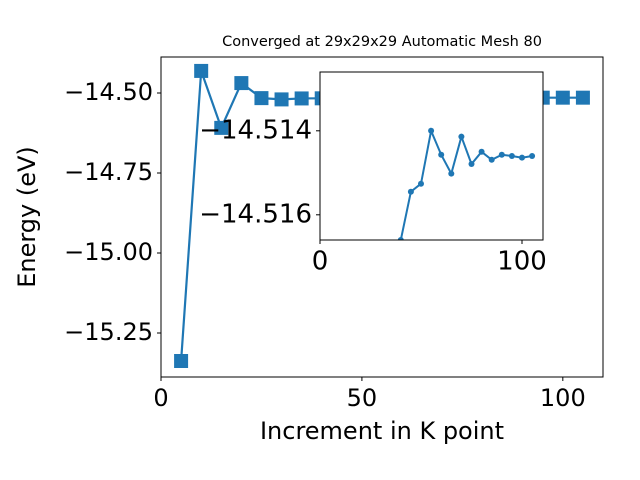 The image size is (640, 480). What do you see at coordinates (362, 398) in the screenshot?
I see `x-tick-label: 50` at bounding box center [362, 398].